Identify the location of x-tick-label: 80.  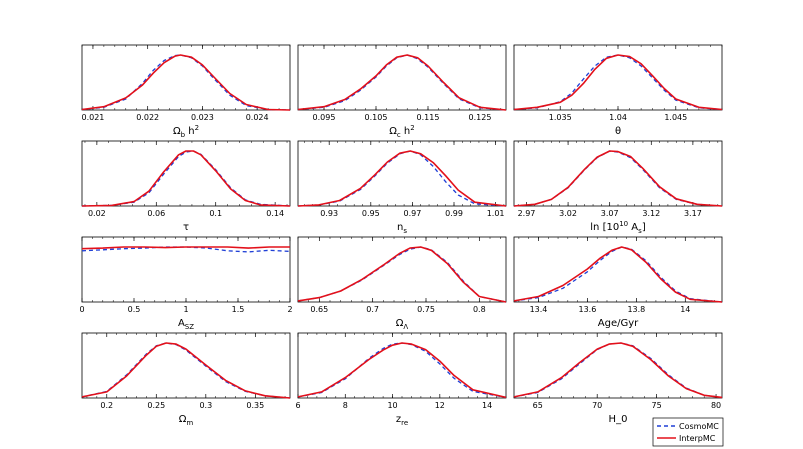
(716, 405).